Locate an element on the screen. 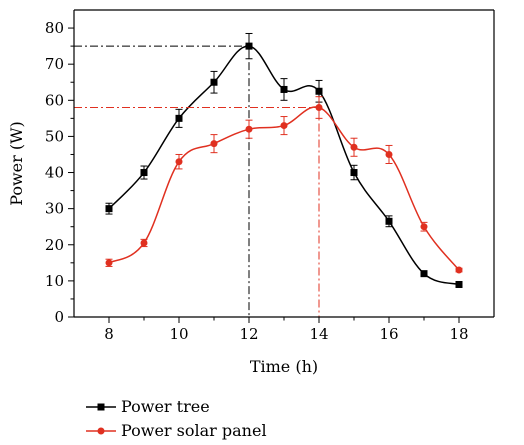 The width and height of the screenshot is (524, 445). y-tick-label: 10 is located at coordinates (54, 281).